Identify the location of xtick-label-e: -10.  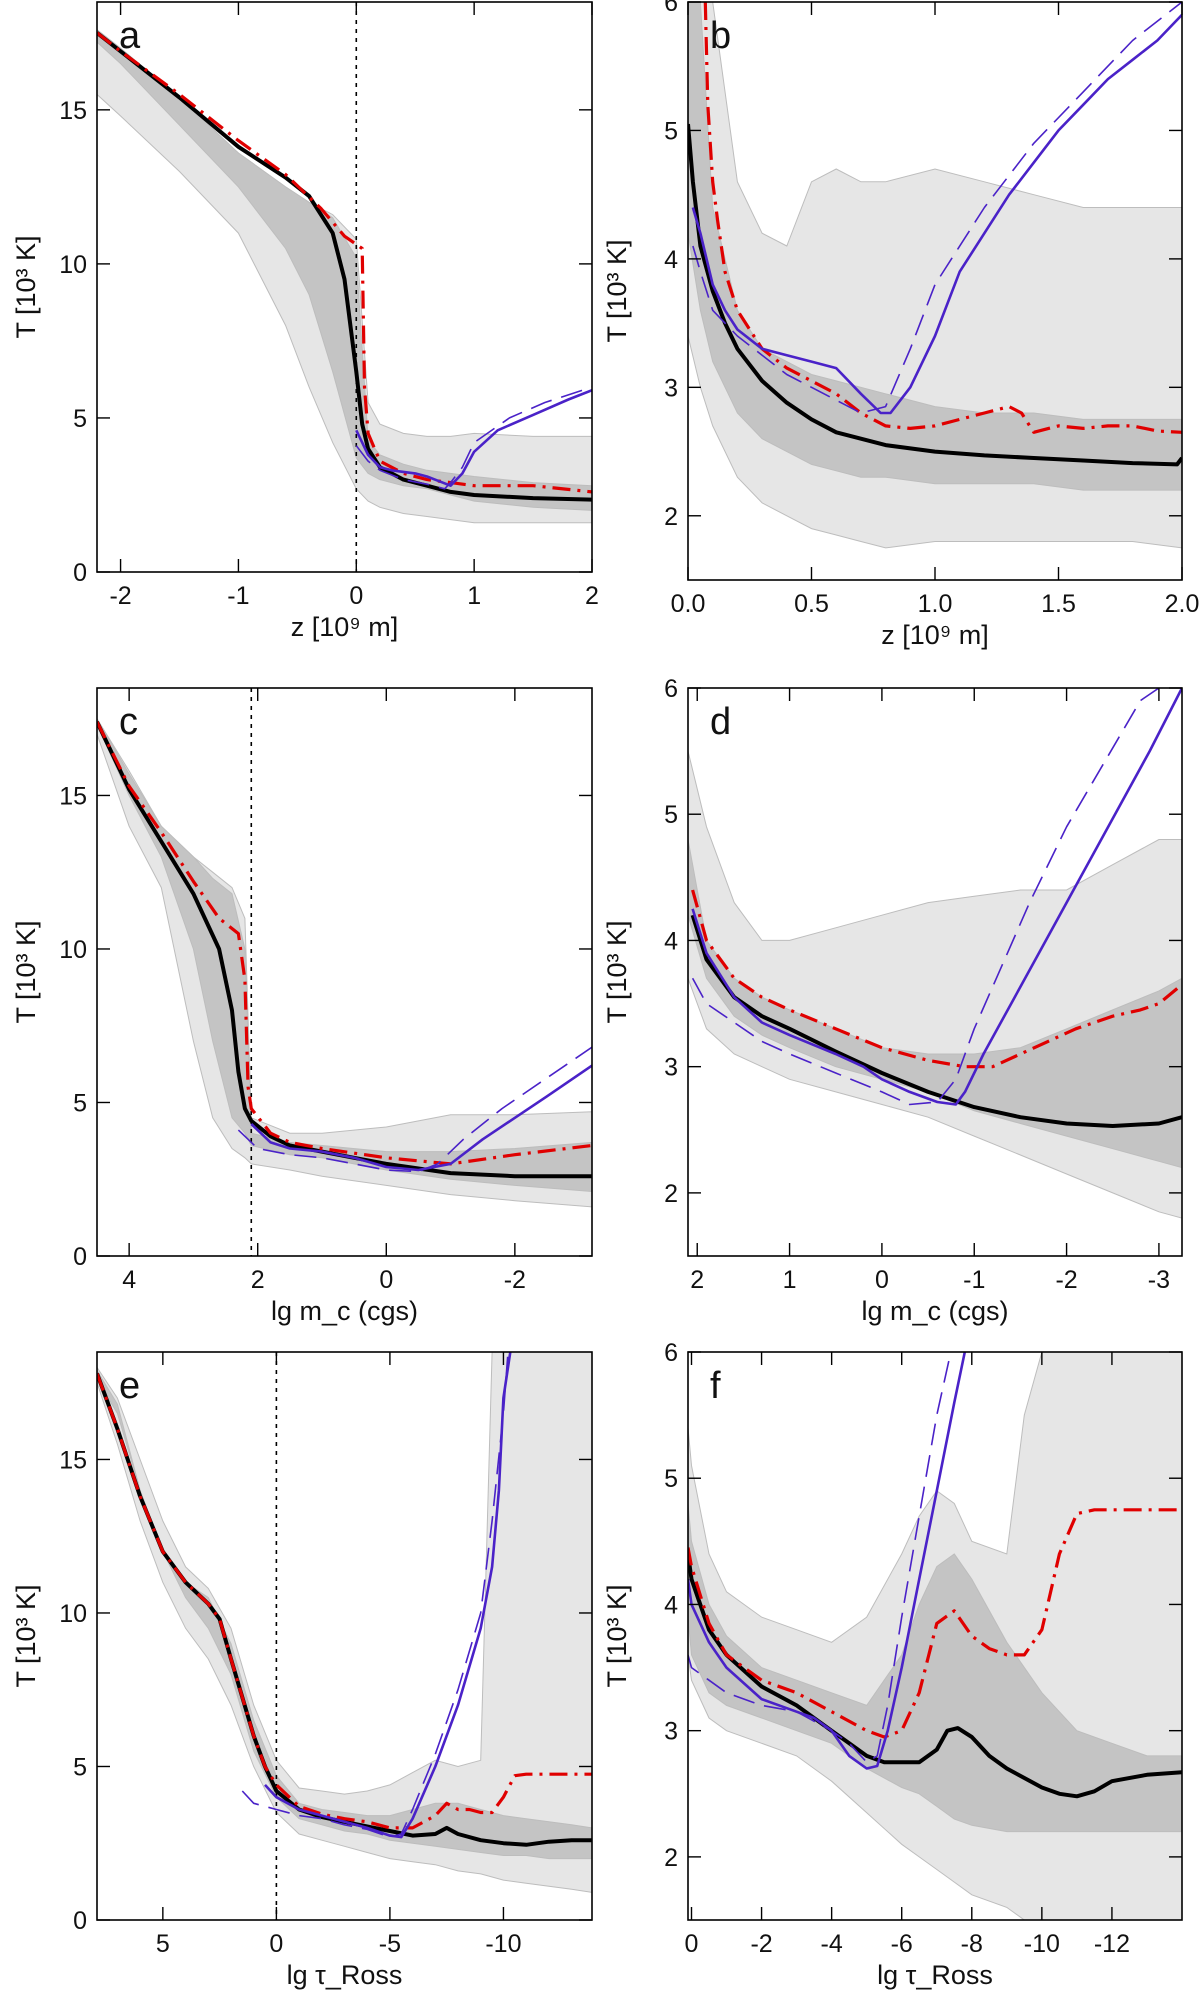
(503, 1944).